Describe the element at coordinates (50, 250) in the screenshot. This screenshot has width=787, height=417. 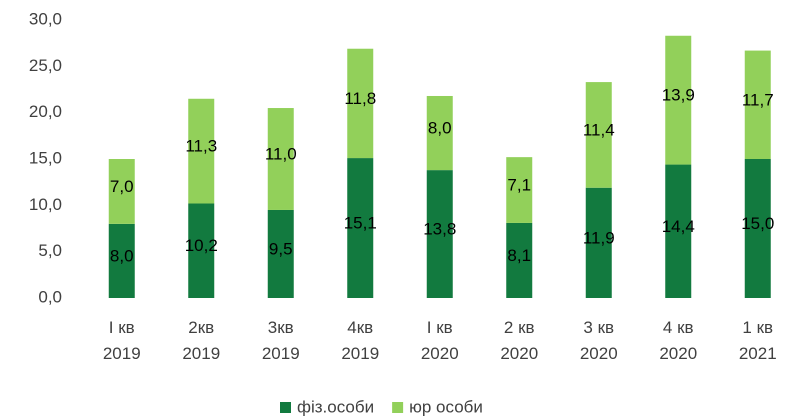
I see `y-tick-label: 5,0` at that location.